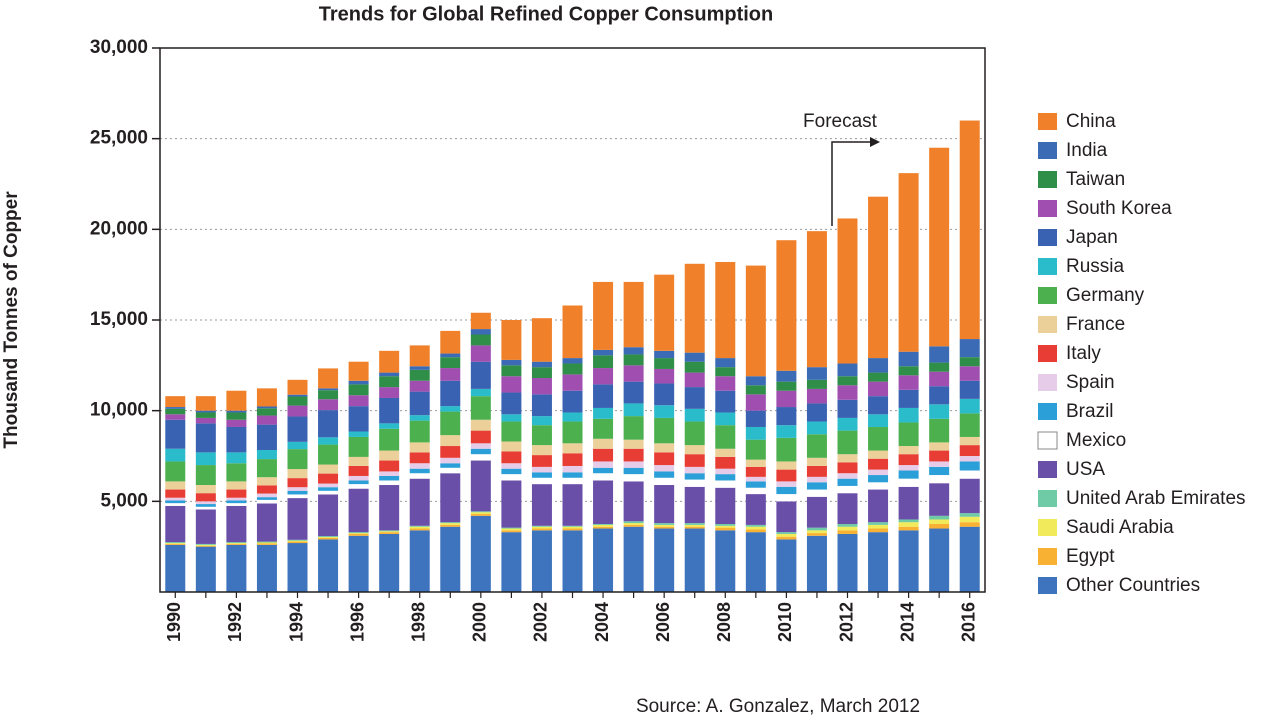 The height and width of the screenshot is (720, 1280). Describe the element at coordinates (840, 121) in the screenshot. I see `annotation: Forecast` at that location.